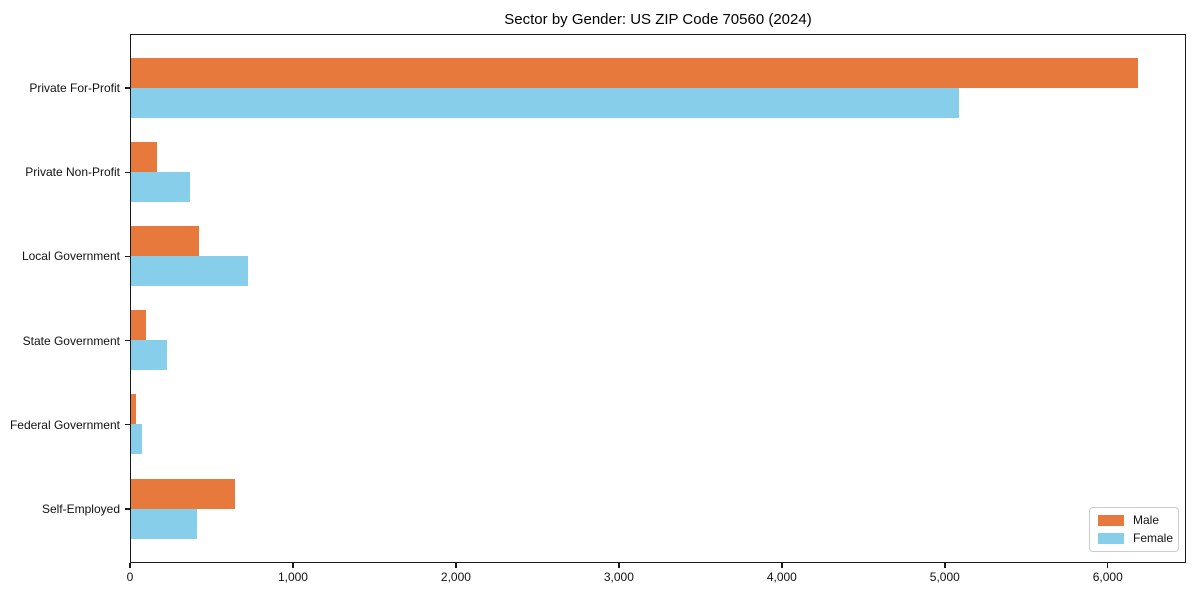 The width and height of the screenshot is (1200, 600). Describe the element at coordinates (1111, 538) in the screenshot. I see `legend-swatch-female` at that location.